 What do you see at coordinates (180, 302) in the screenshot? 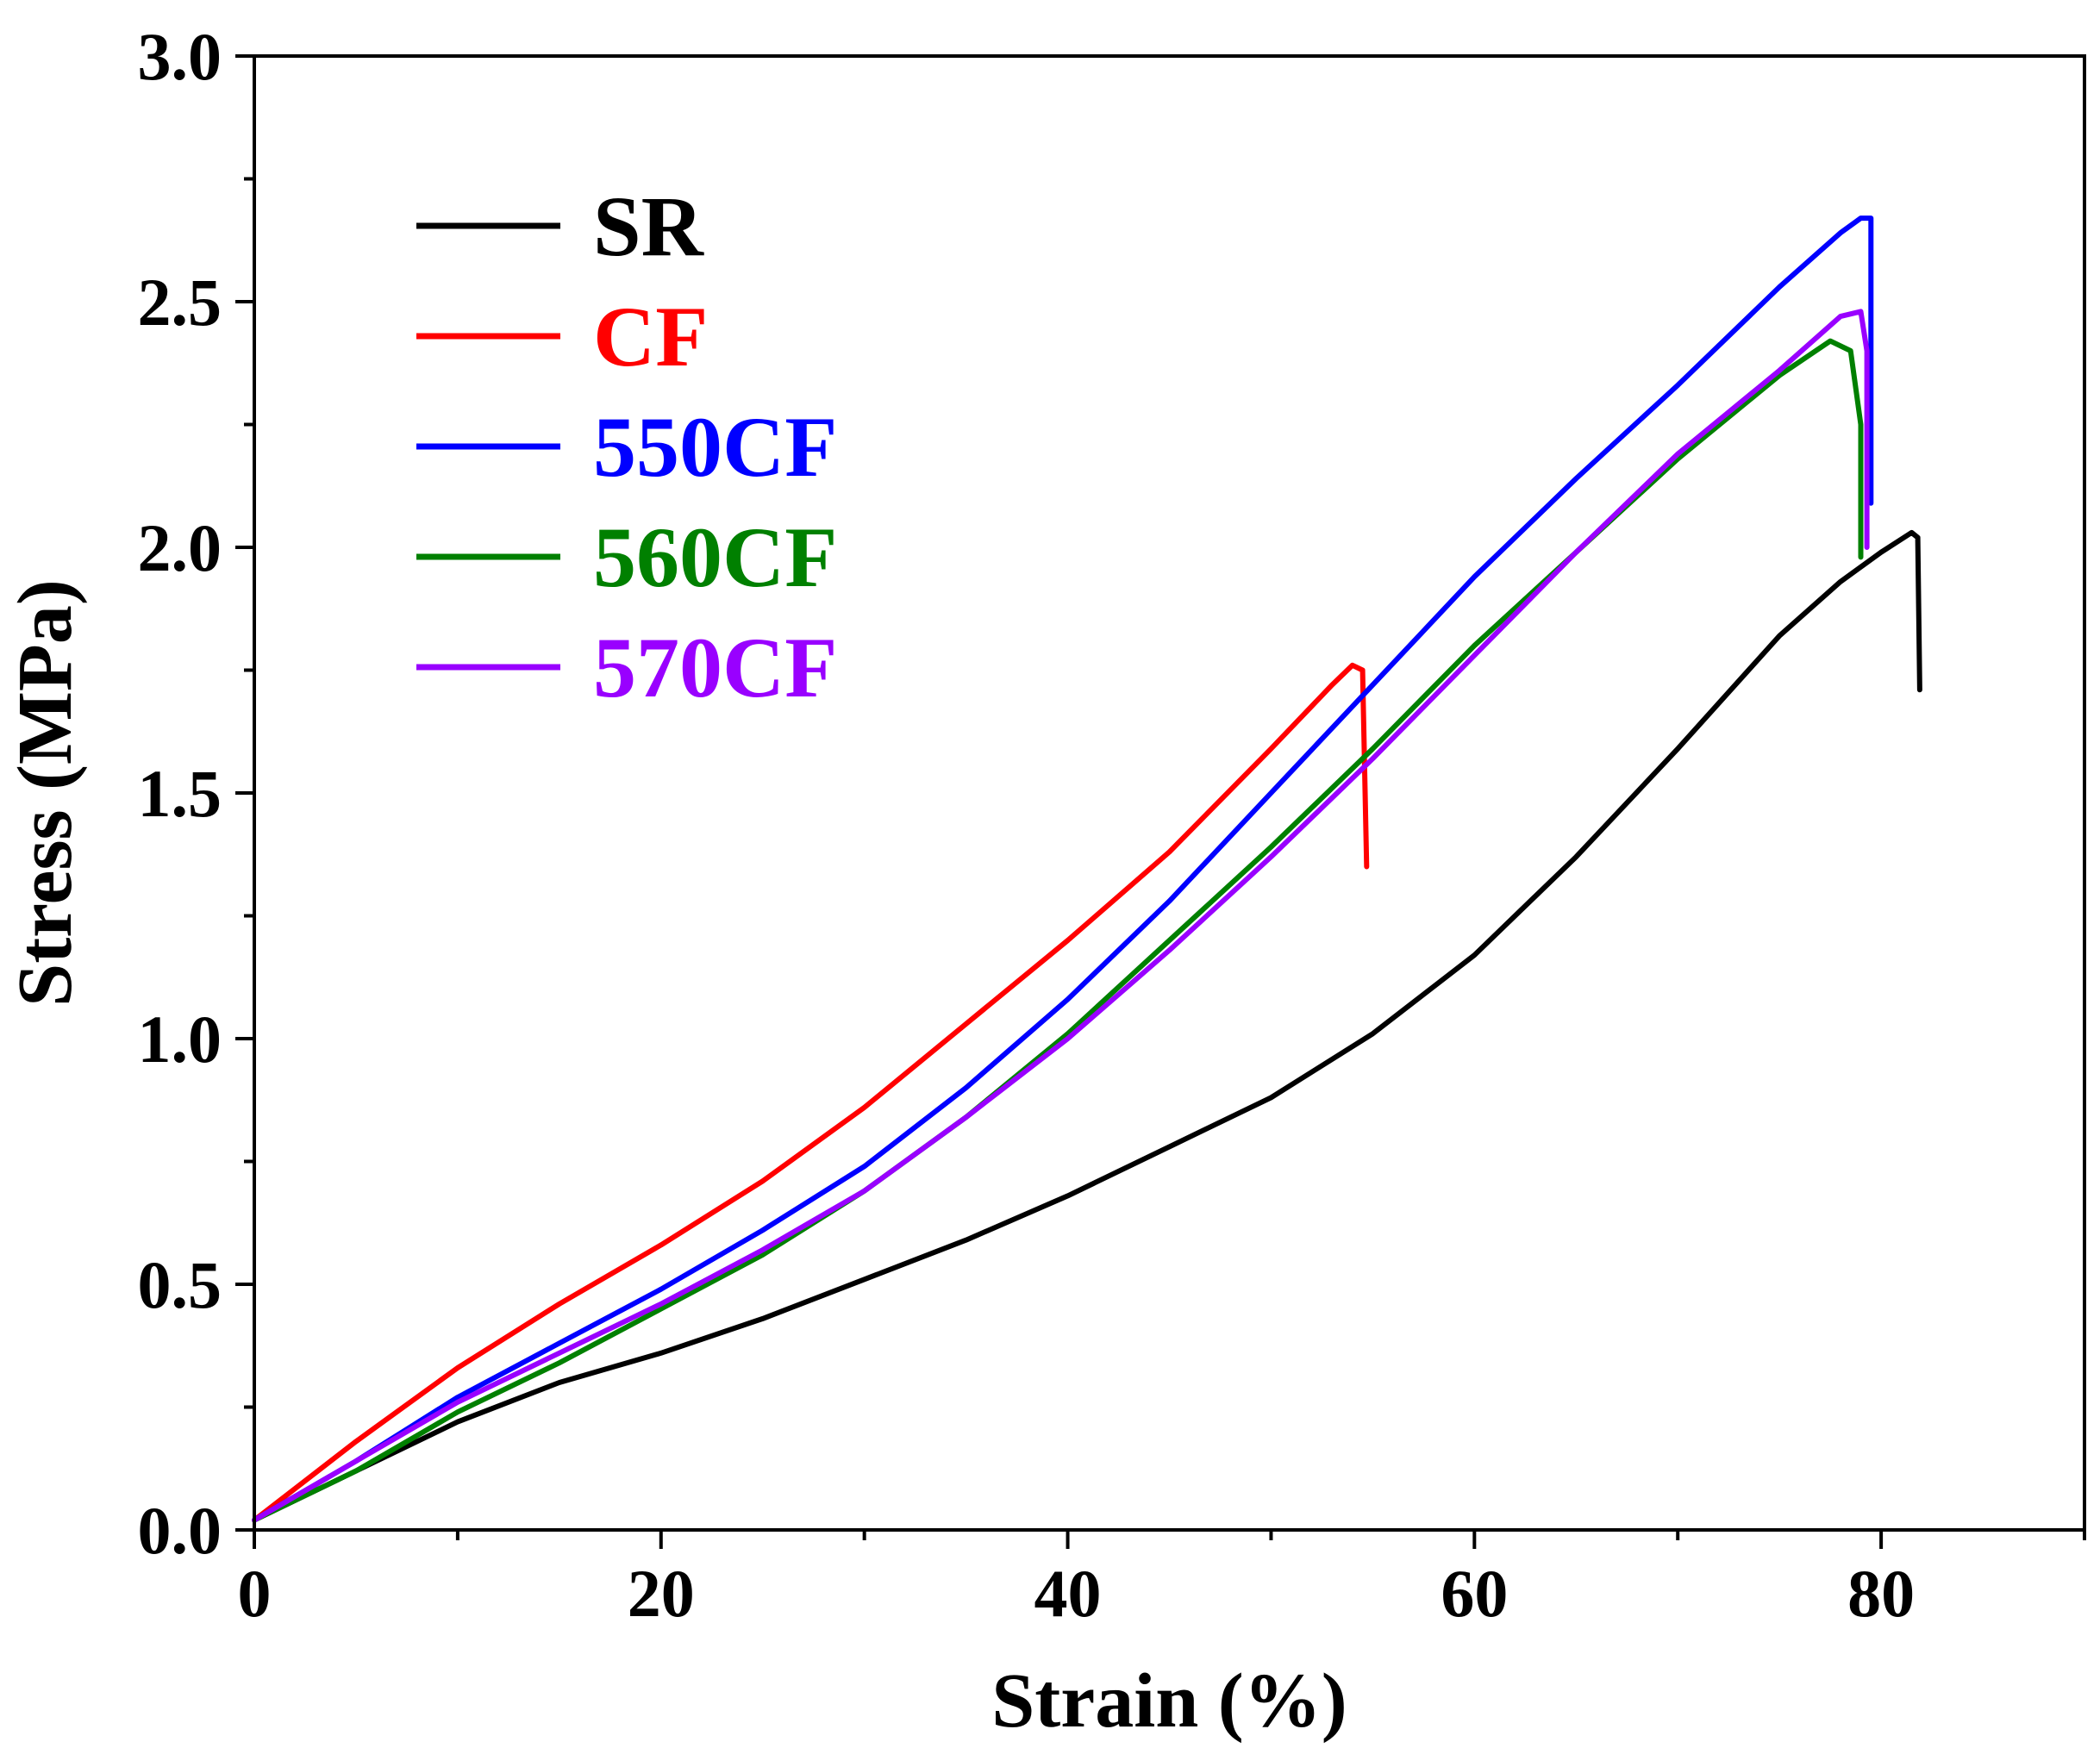
I see `y-tick-label: 2.5` at bounding box center [180, 302].